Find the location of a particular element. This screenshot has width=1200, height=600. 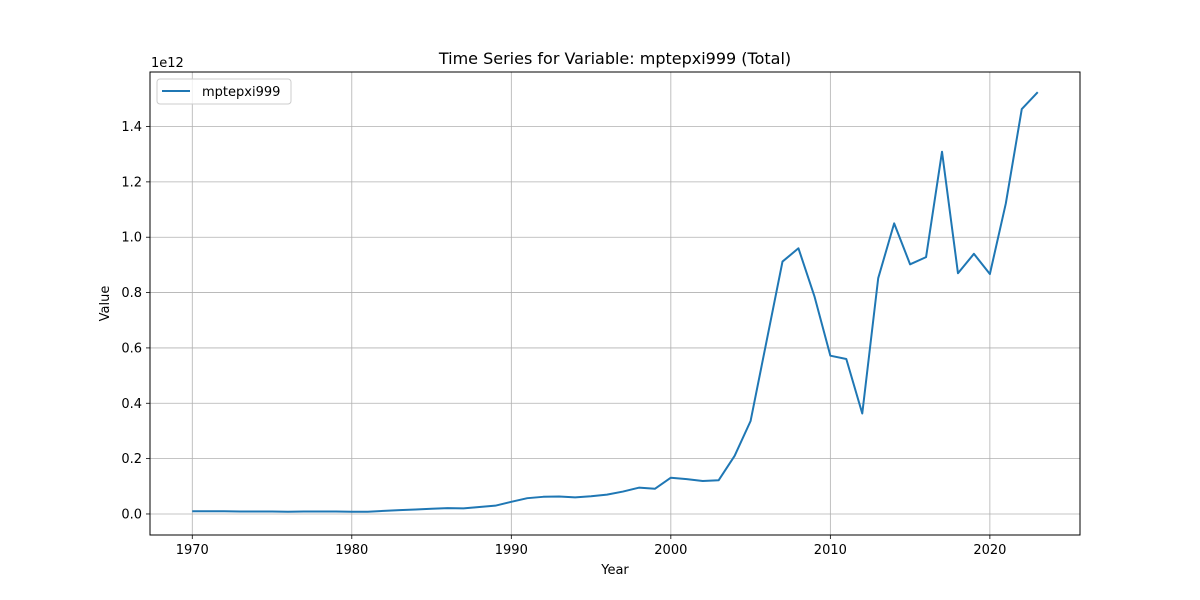

y-tick-label: 0.8 is located at coordinates (131, 293).